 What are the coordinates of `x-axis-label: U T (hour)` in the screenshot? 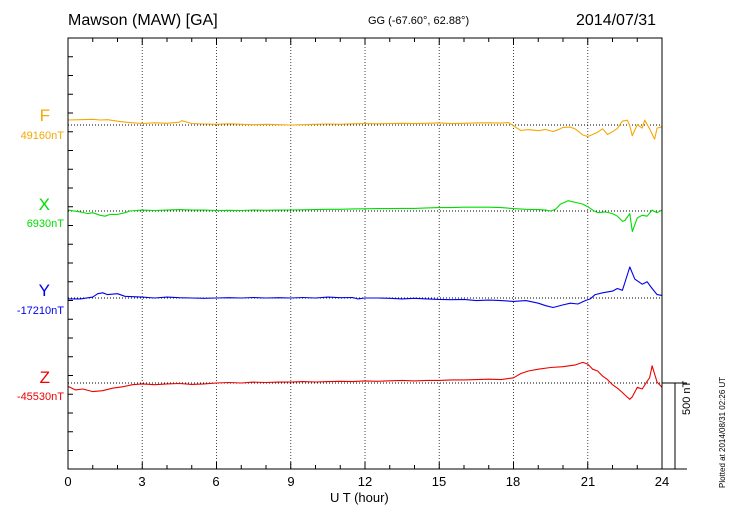 It's located at (359, 497).